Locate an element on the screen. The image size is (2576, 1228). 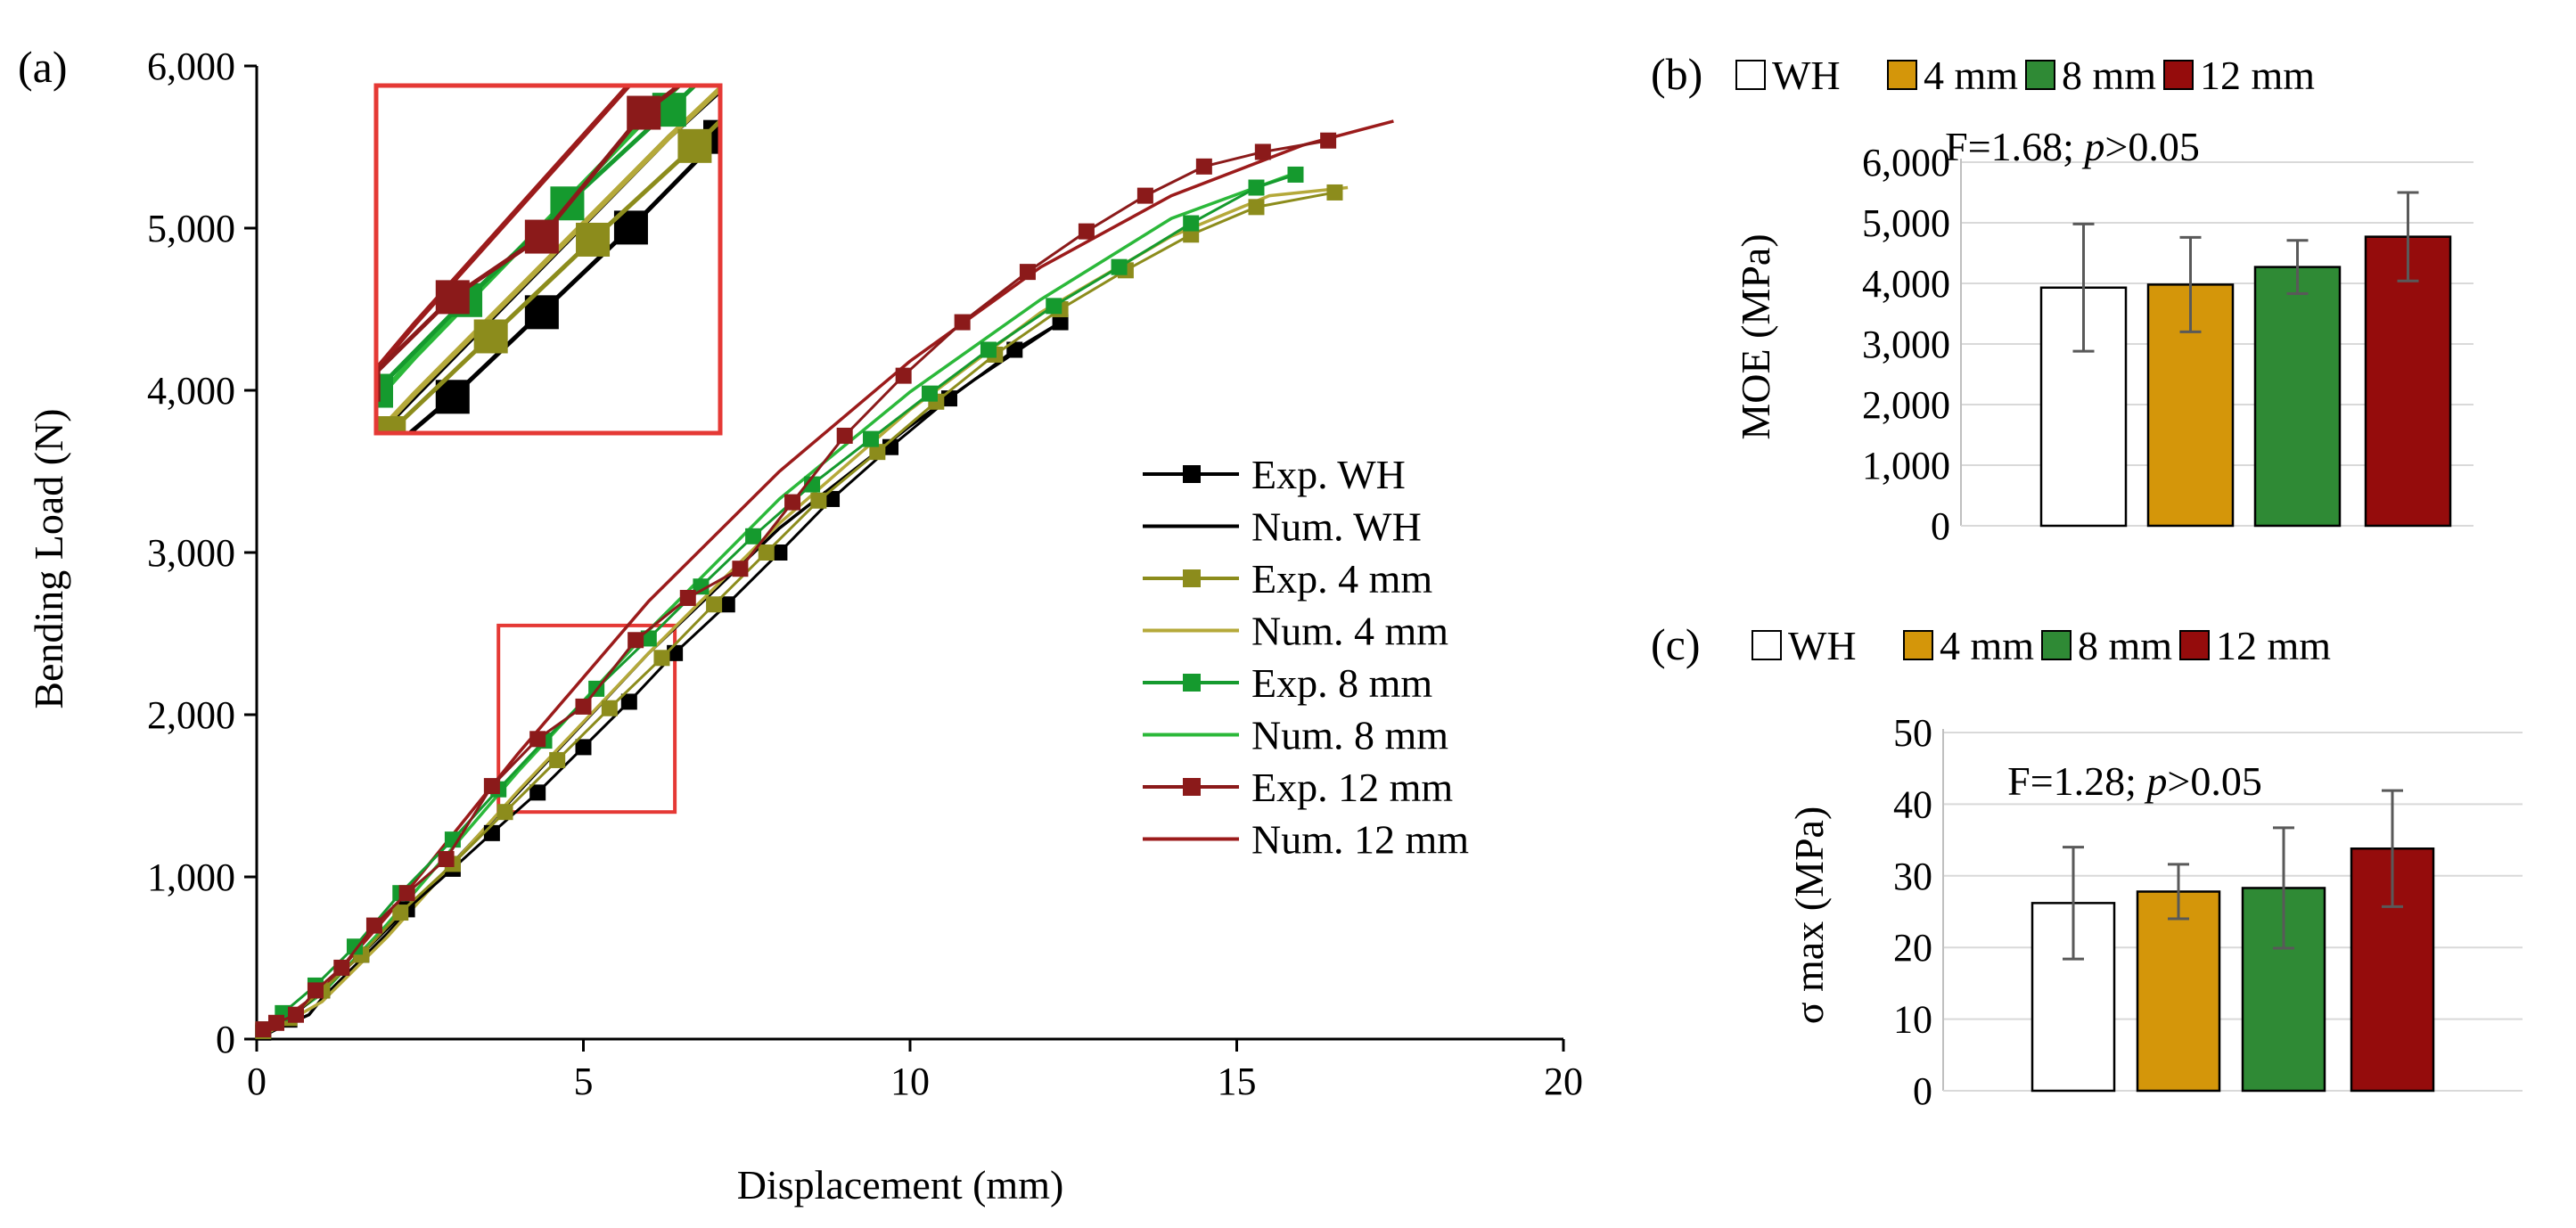
inset-series-line-num-4-mm is located at coordinates (548, 260).